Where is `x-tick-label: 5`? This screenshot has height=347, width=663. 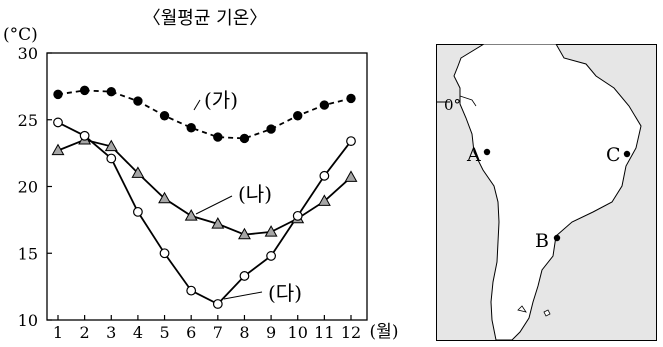 x-tick-label: 5 is located at coordinates (164, 332).